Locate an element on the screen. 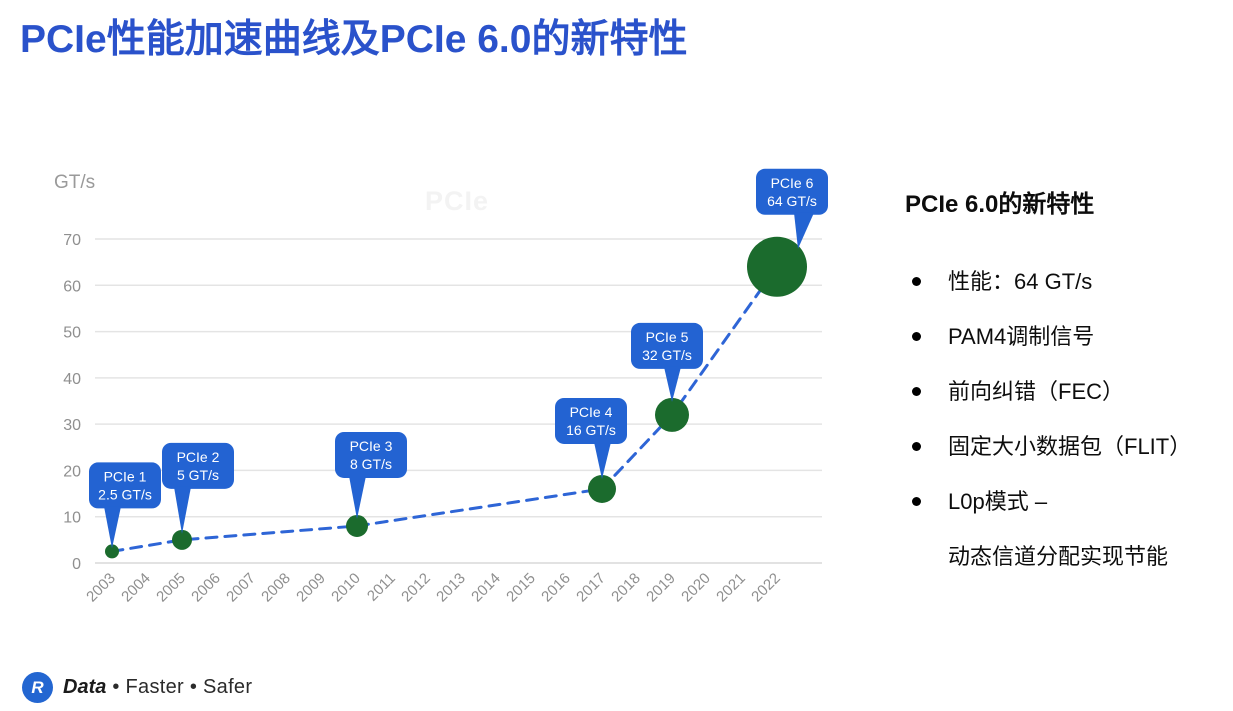 Image resolution: width=1233 pixels, height=711 pixels. x-tick-label: 2008 is located at coordinates (276, 588).